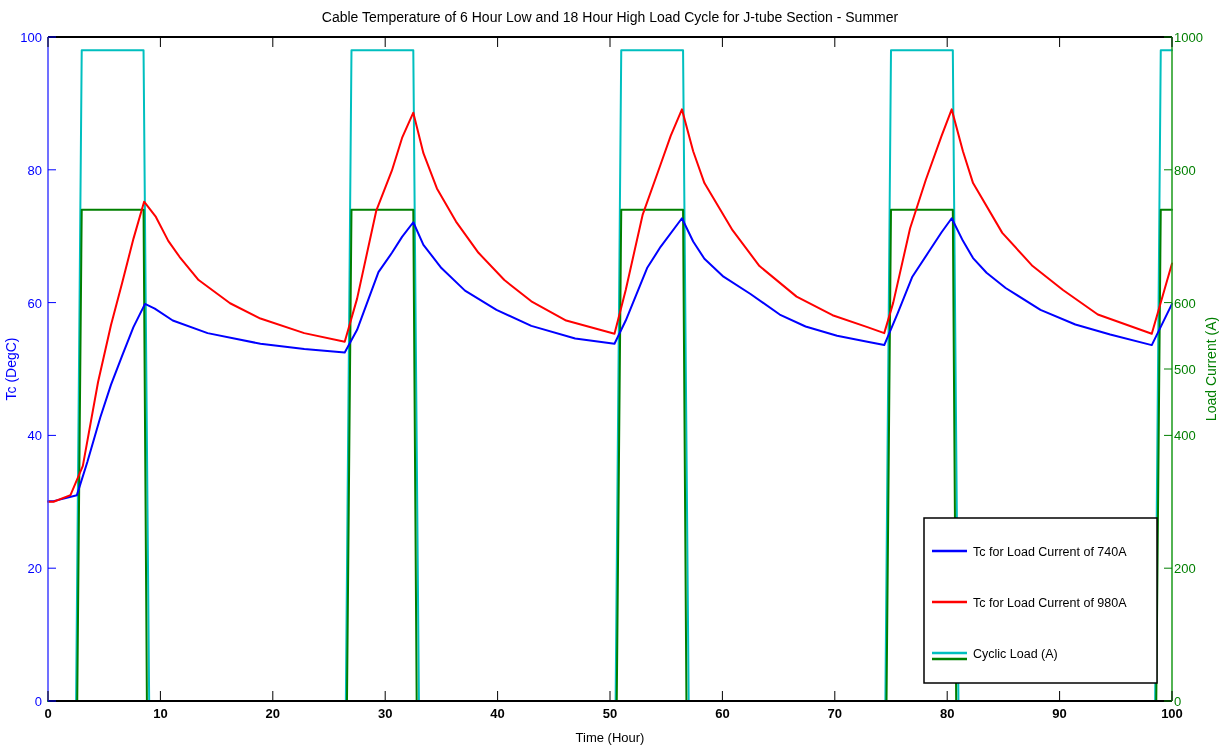 The image size is (1225, 746). I want to click on x-tick-label: 10, so click(160, 713).